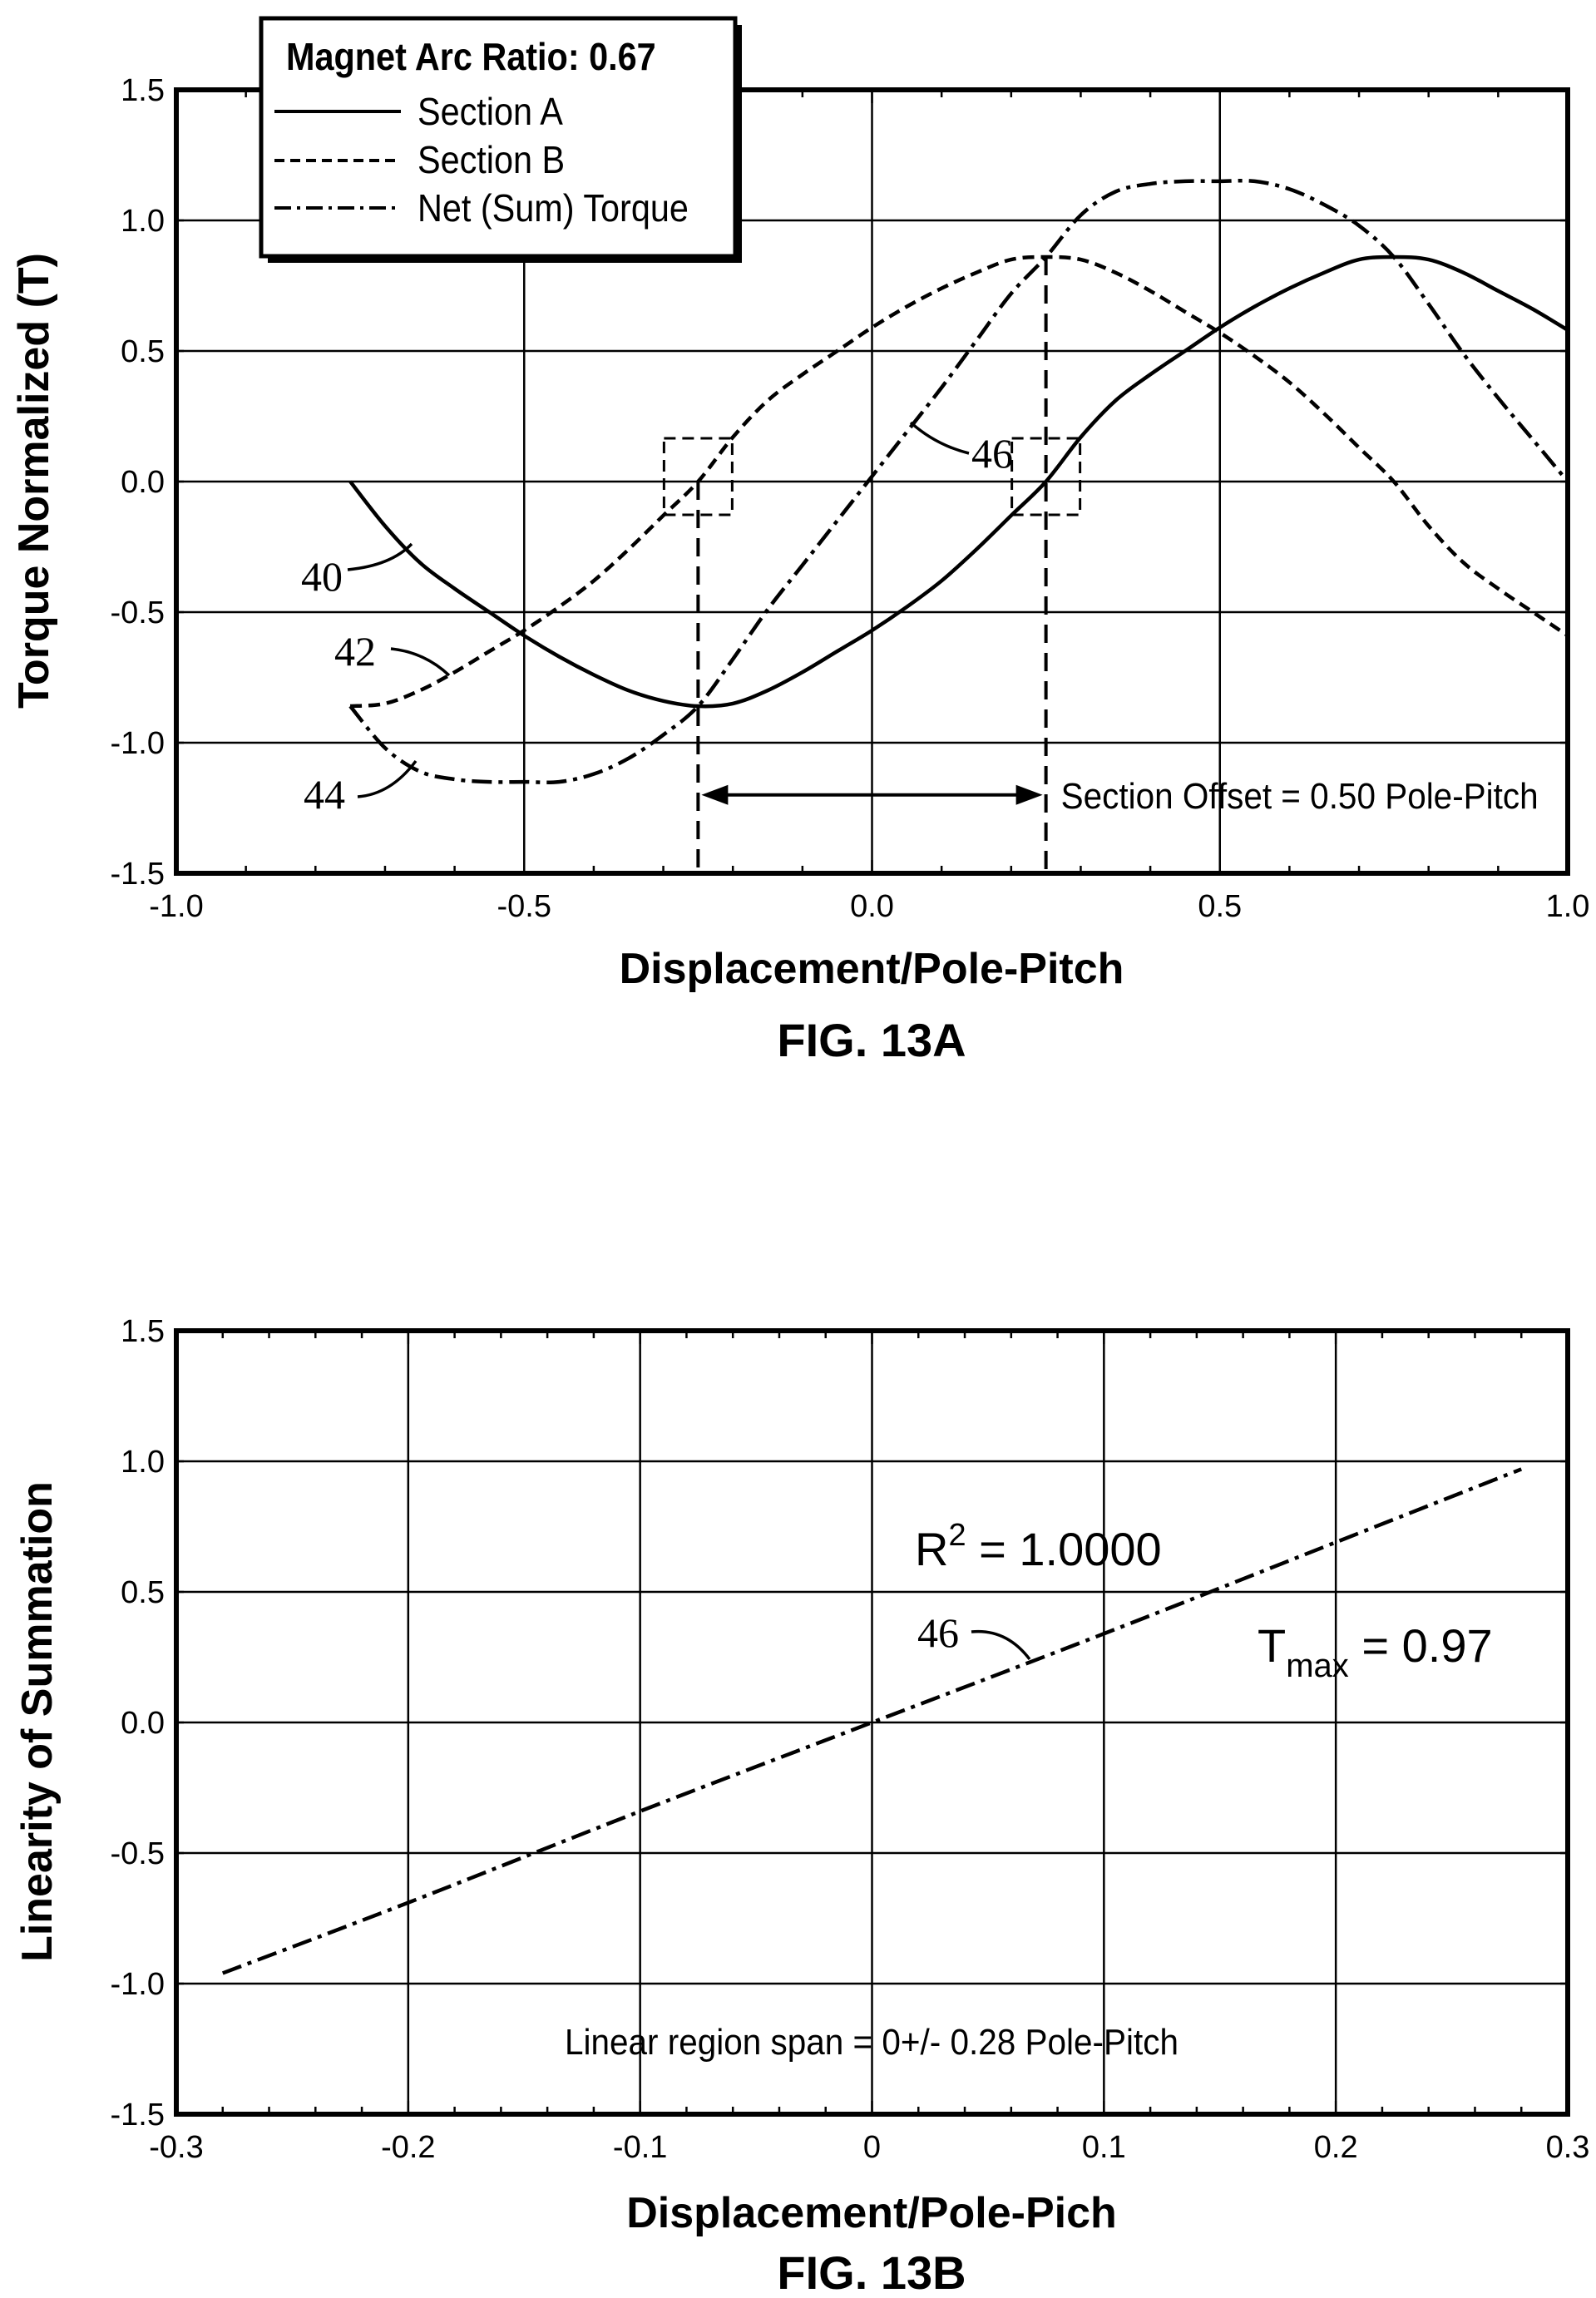 This screenshot has width=1596, height=2298. Describe the element at coordinates (1220, 907) in the screenshot. I see `chart-a-x-tick-label: 0.5` at that location.